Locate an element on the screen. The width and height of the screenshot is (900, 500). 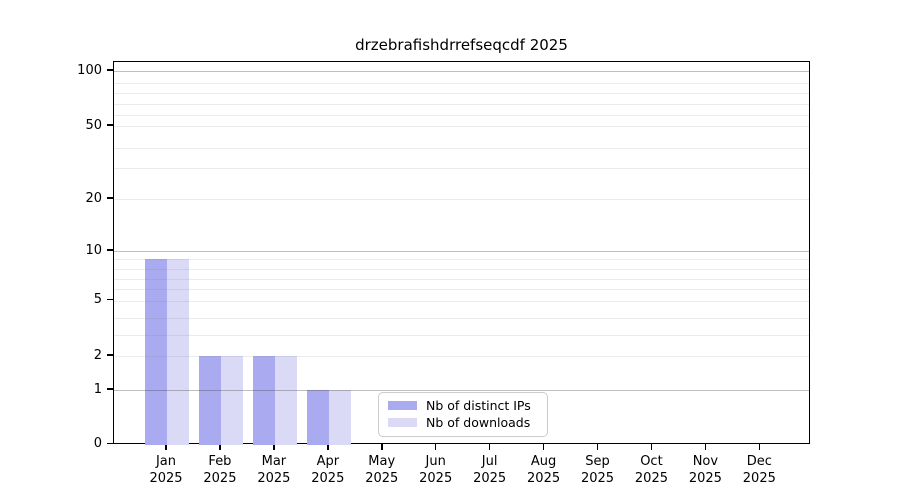
legend-swatch-distinct-ips is located at coordinates (402, 406).